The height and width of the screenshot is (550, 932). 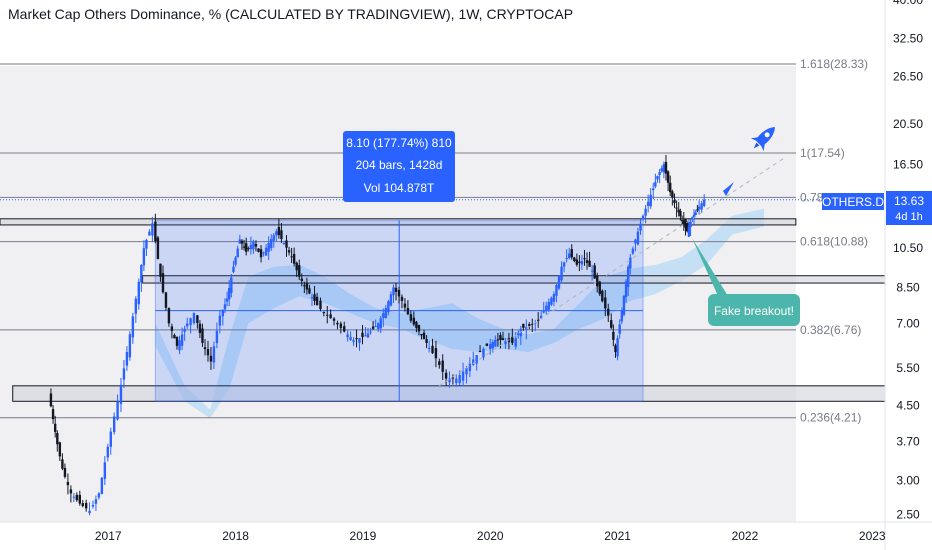 What do you see at coordinates (872, 536) in the screenshot?
I see `x-tick-label-6: 2023` at bounding box center [872, 536].